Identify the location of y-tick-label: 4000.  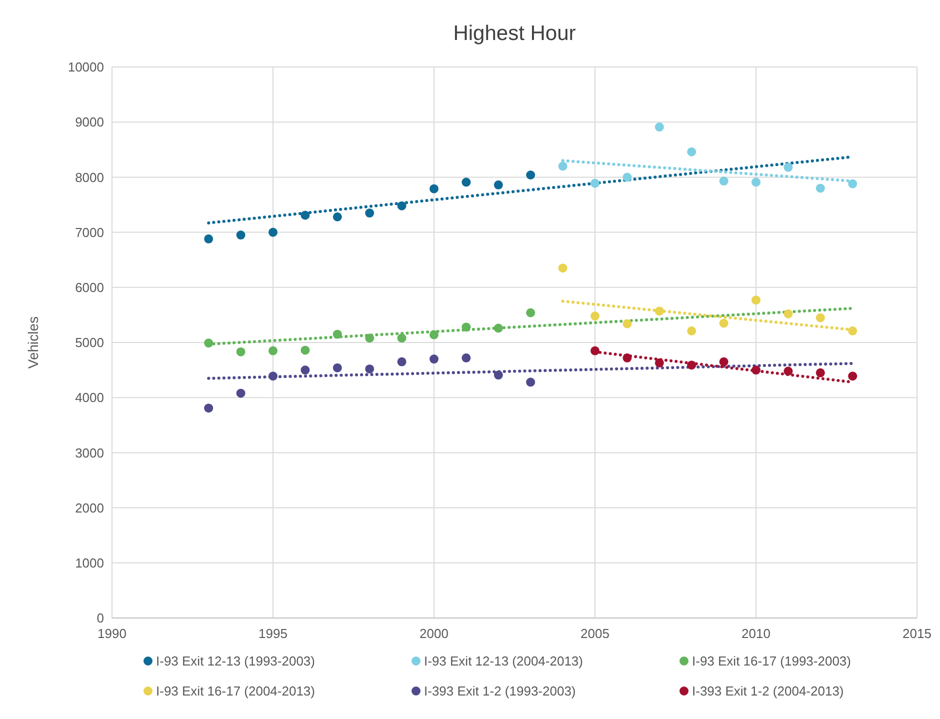
(89, 398).